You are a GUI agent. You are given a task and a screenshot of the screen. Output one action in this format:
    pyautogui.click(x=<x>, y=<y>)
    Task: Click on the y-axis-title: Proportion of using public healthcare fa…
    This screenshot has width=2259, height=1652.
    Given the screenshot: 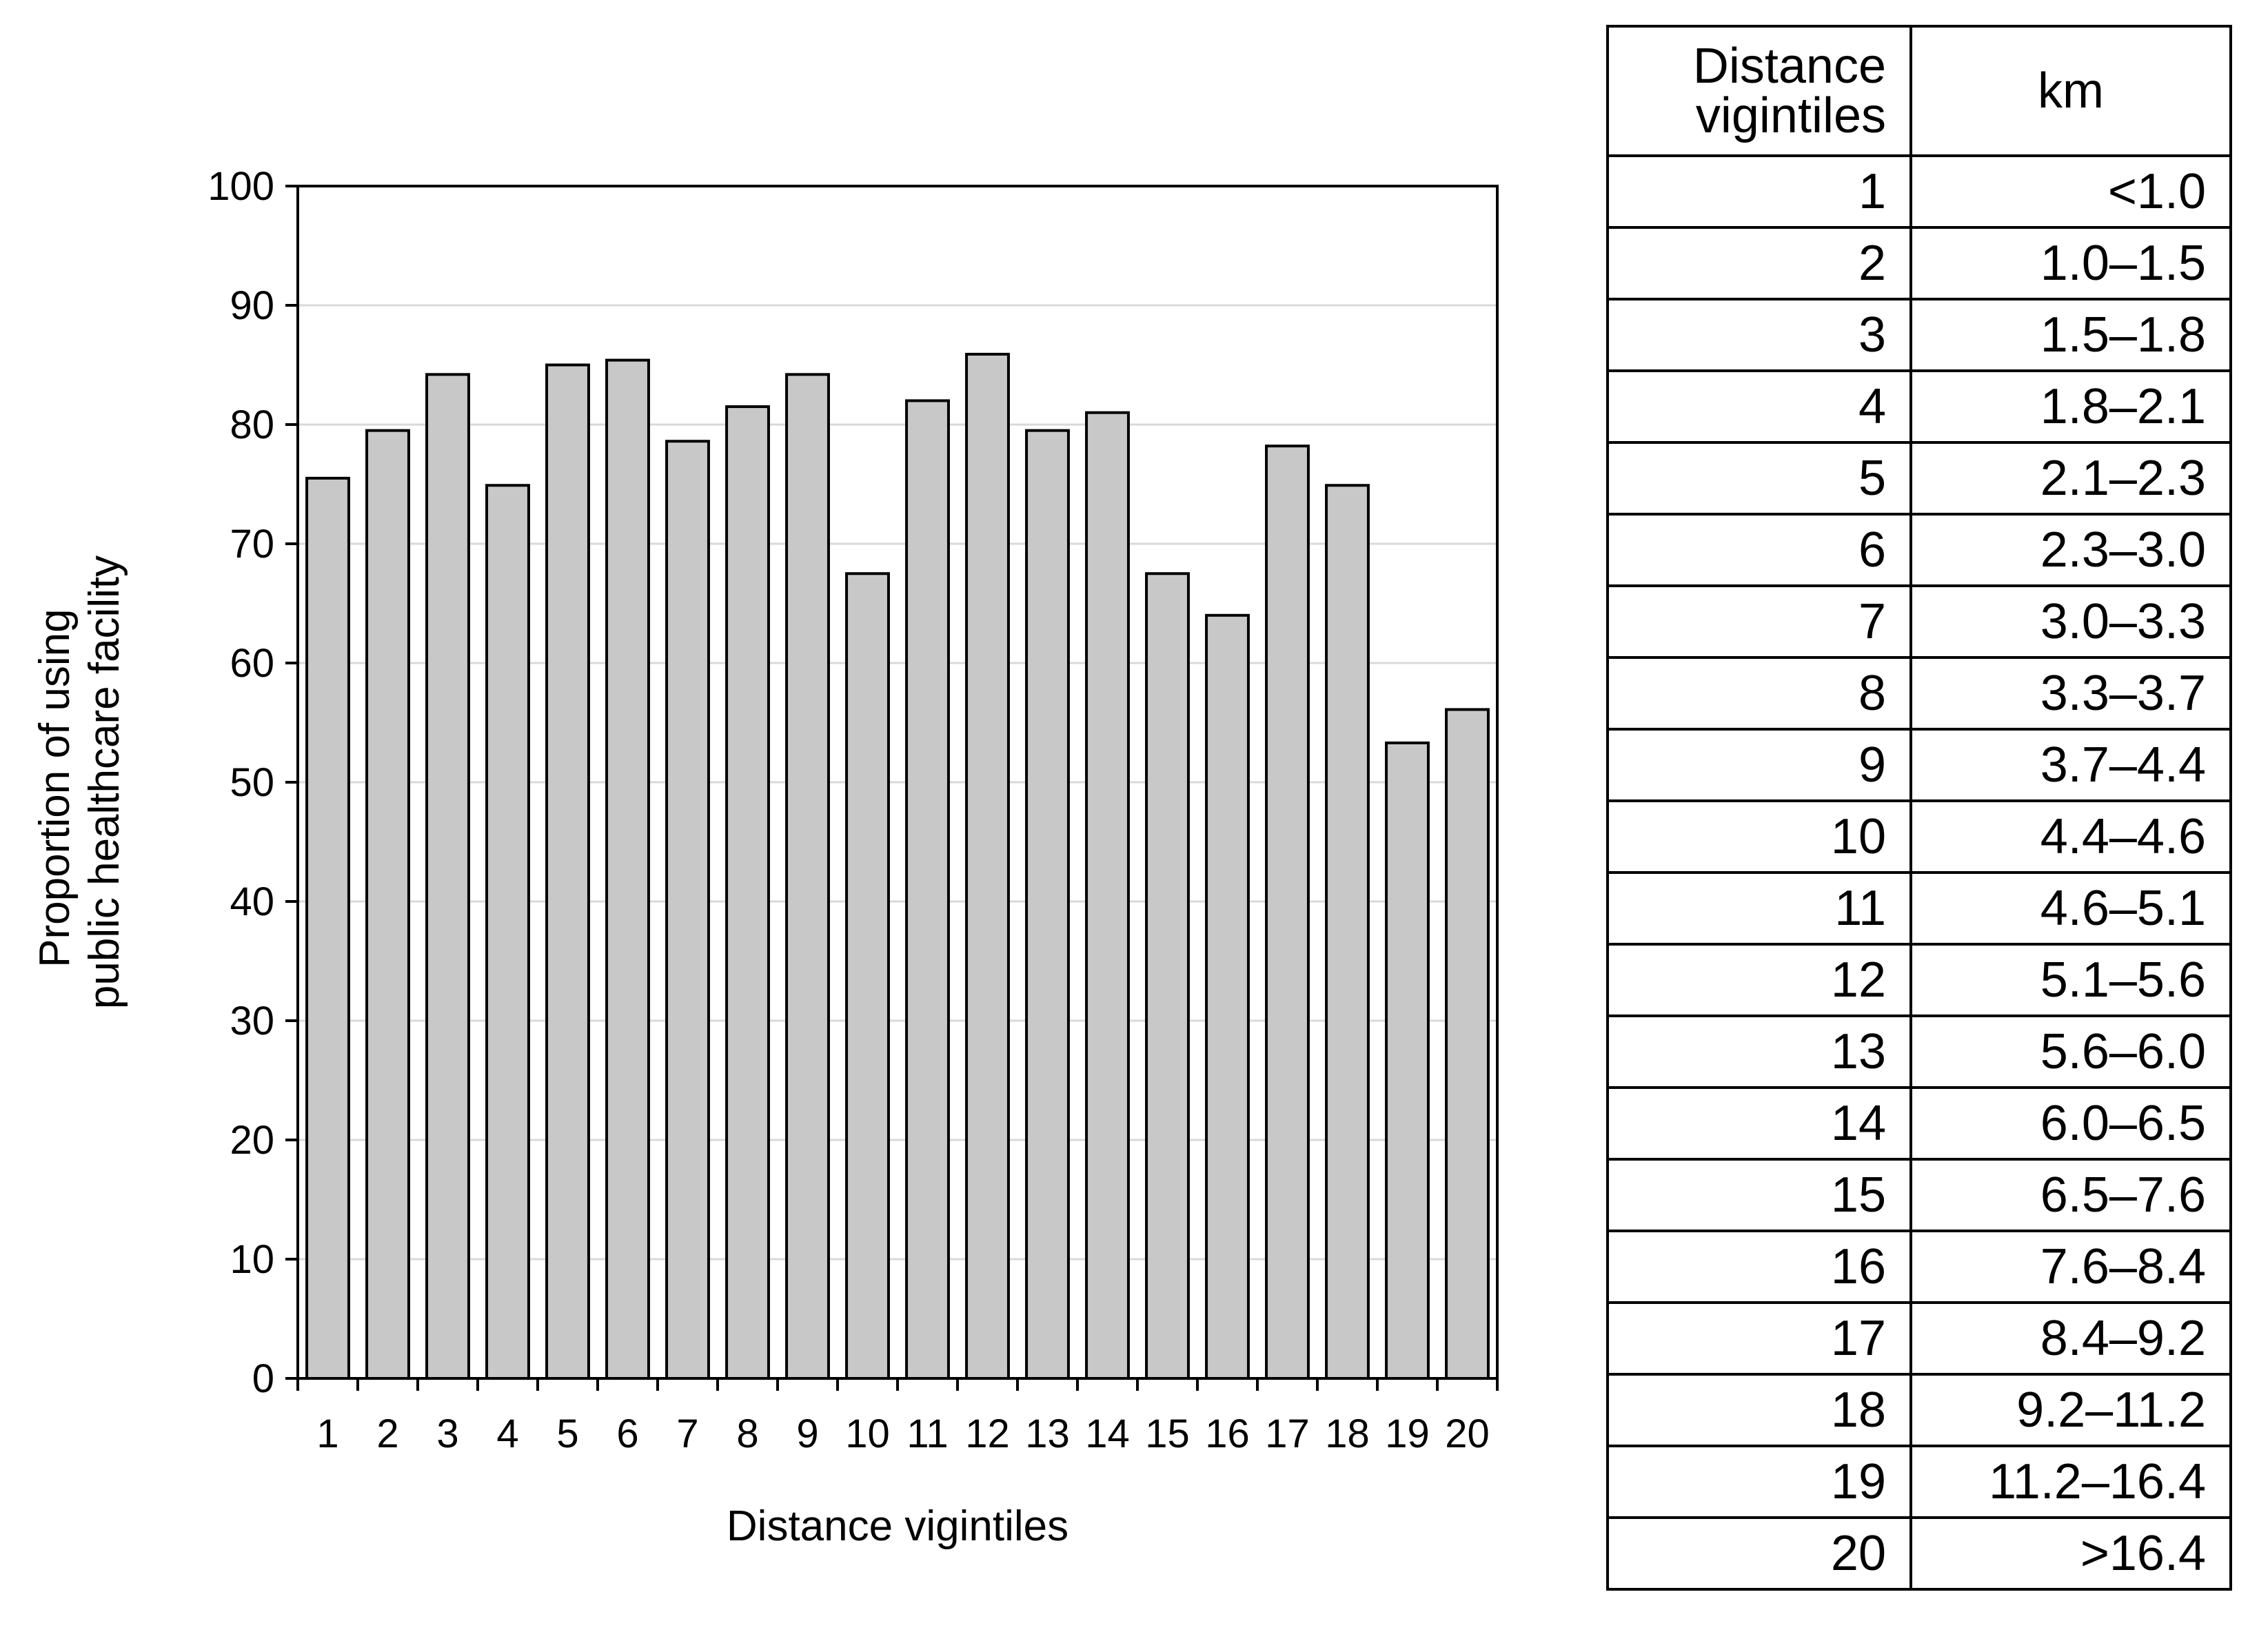 What is the action you would take?
    pyautogui.click(x=79, y=782)
    